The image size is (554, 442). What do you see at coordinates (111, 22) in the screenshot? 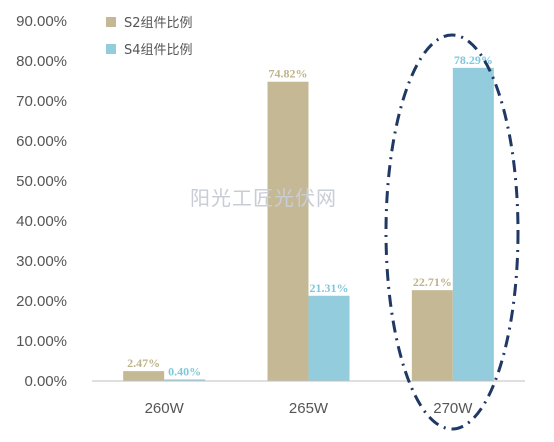
I see `legend-swatch-s2` at bounding box center [111, 22].